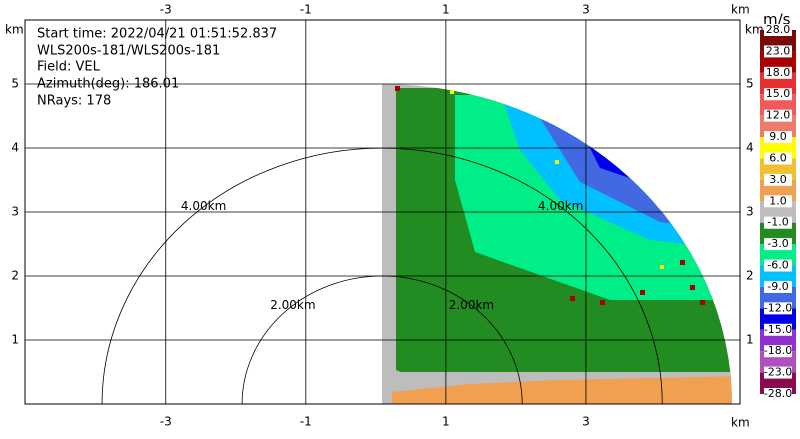 This screenshot has width=800, height=439. Describe the element at coordinates (128, 51) in the screenshot. I see `annotation: WLS200s-181/WLS200s-181` at that location.